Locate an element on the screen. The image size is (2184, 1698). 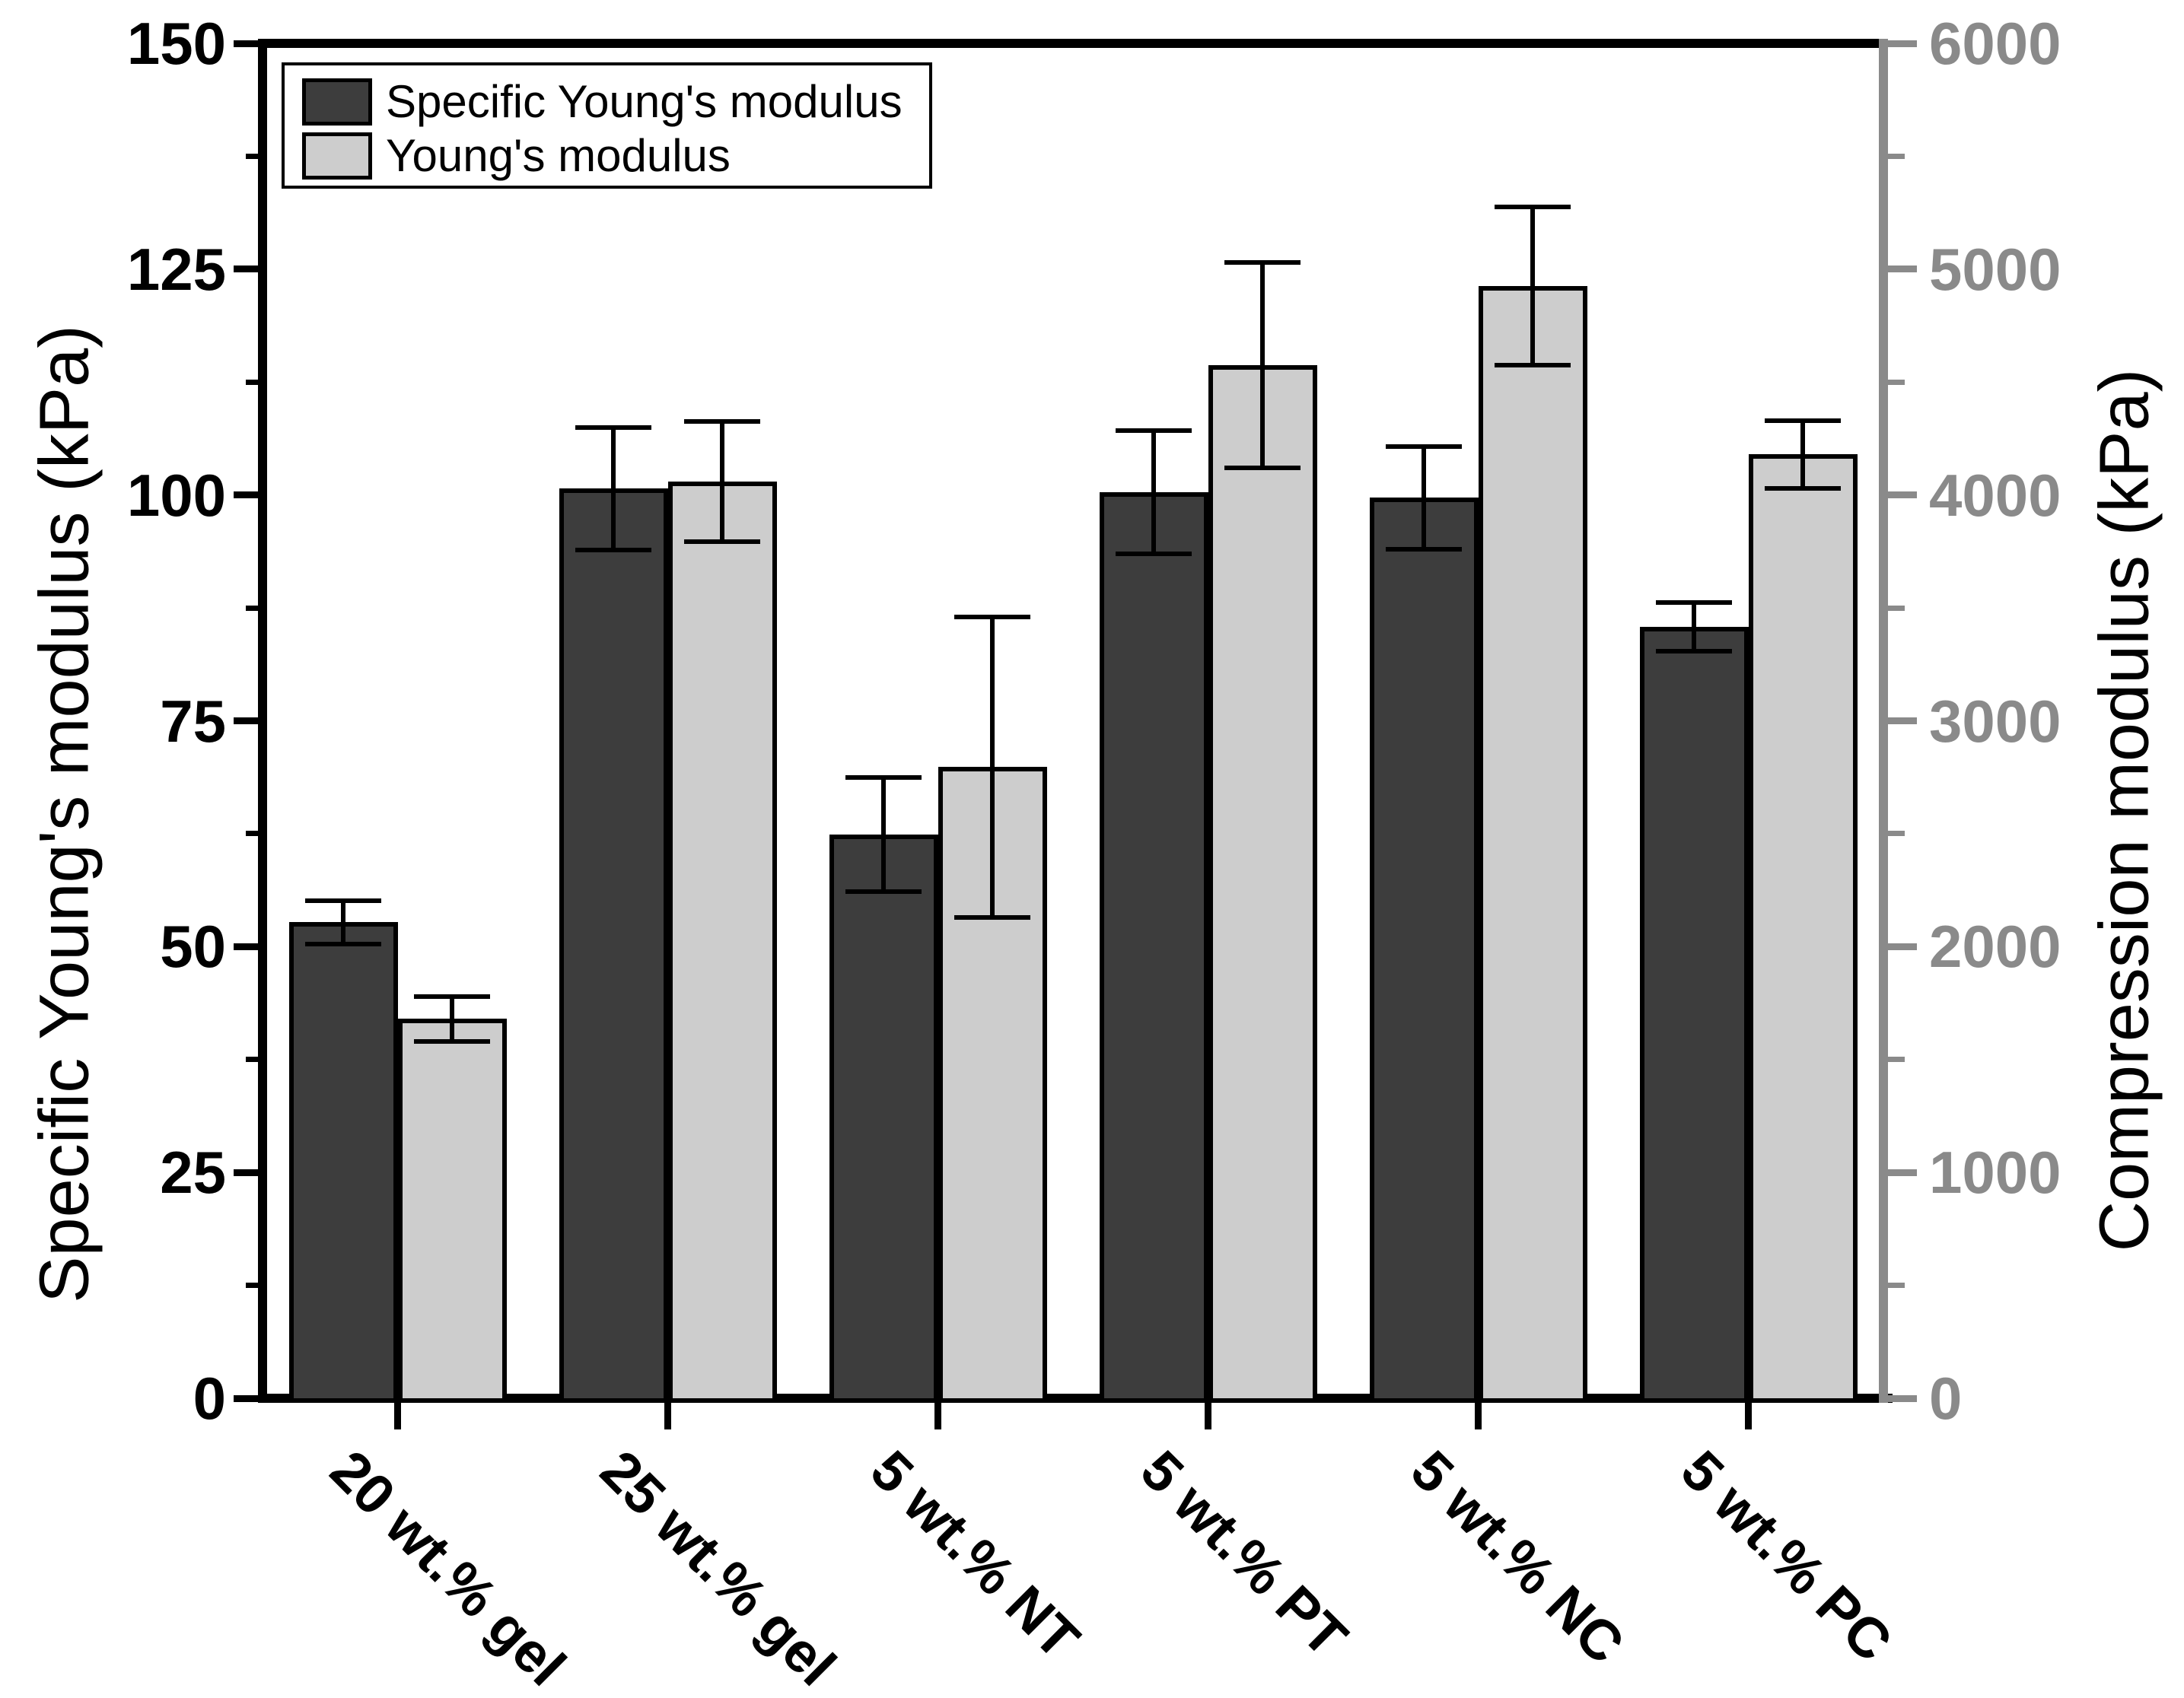
left-axis-tick-label: 50 is located at coordinates (193, 947).